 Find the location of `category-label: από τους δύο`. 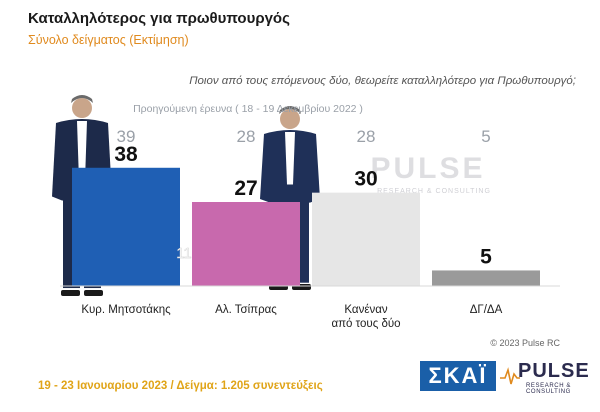

category-label: από τους δύο is located at coordinates (365, 324).